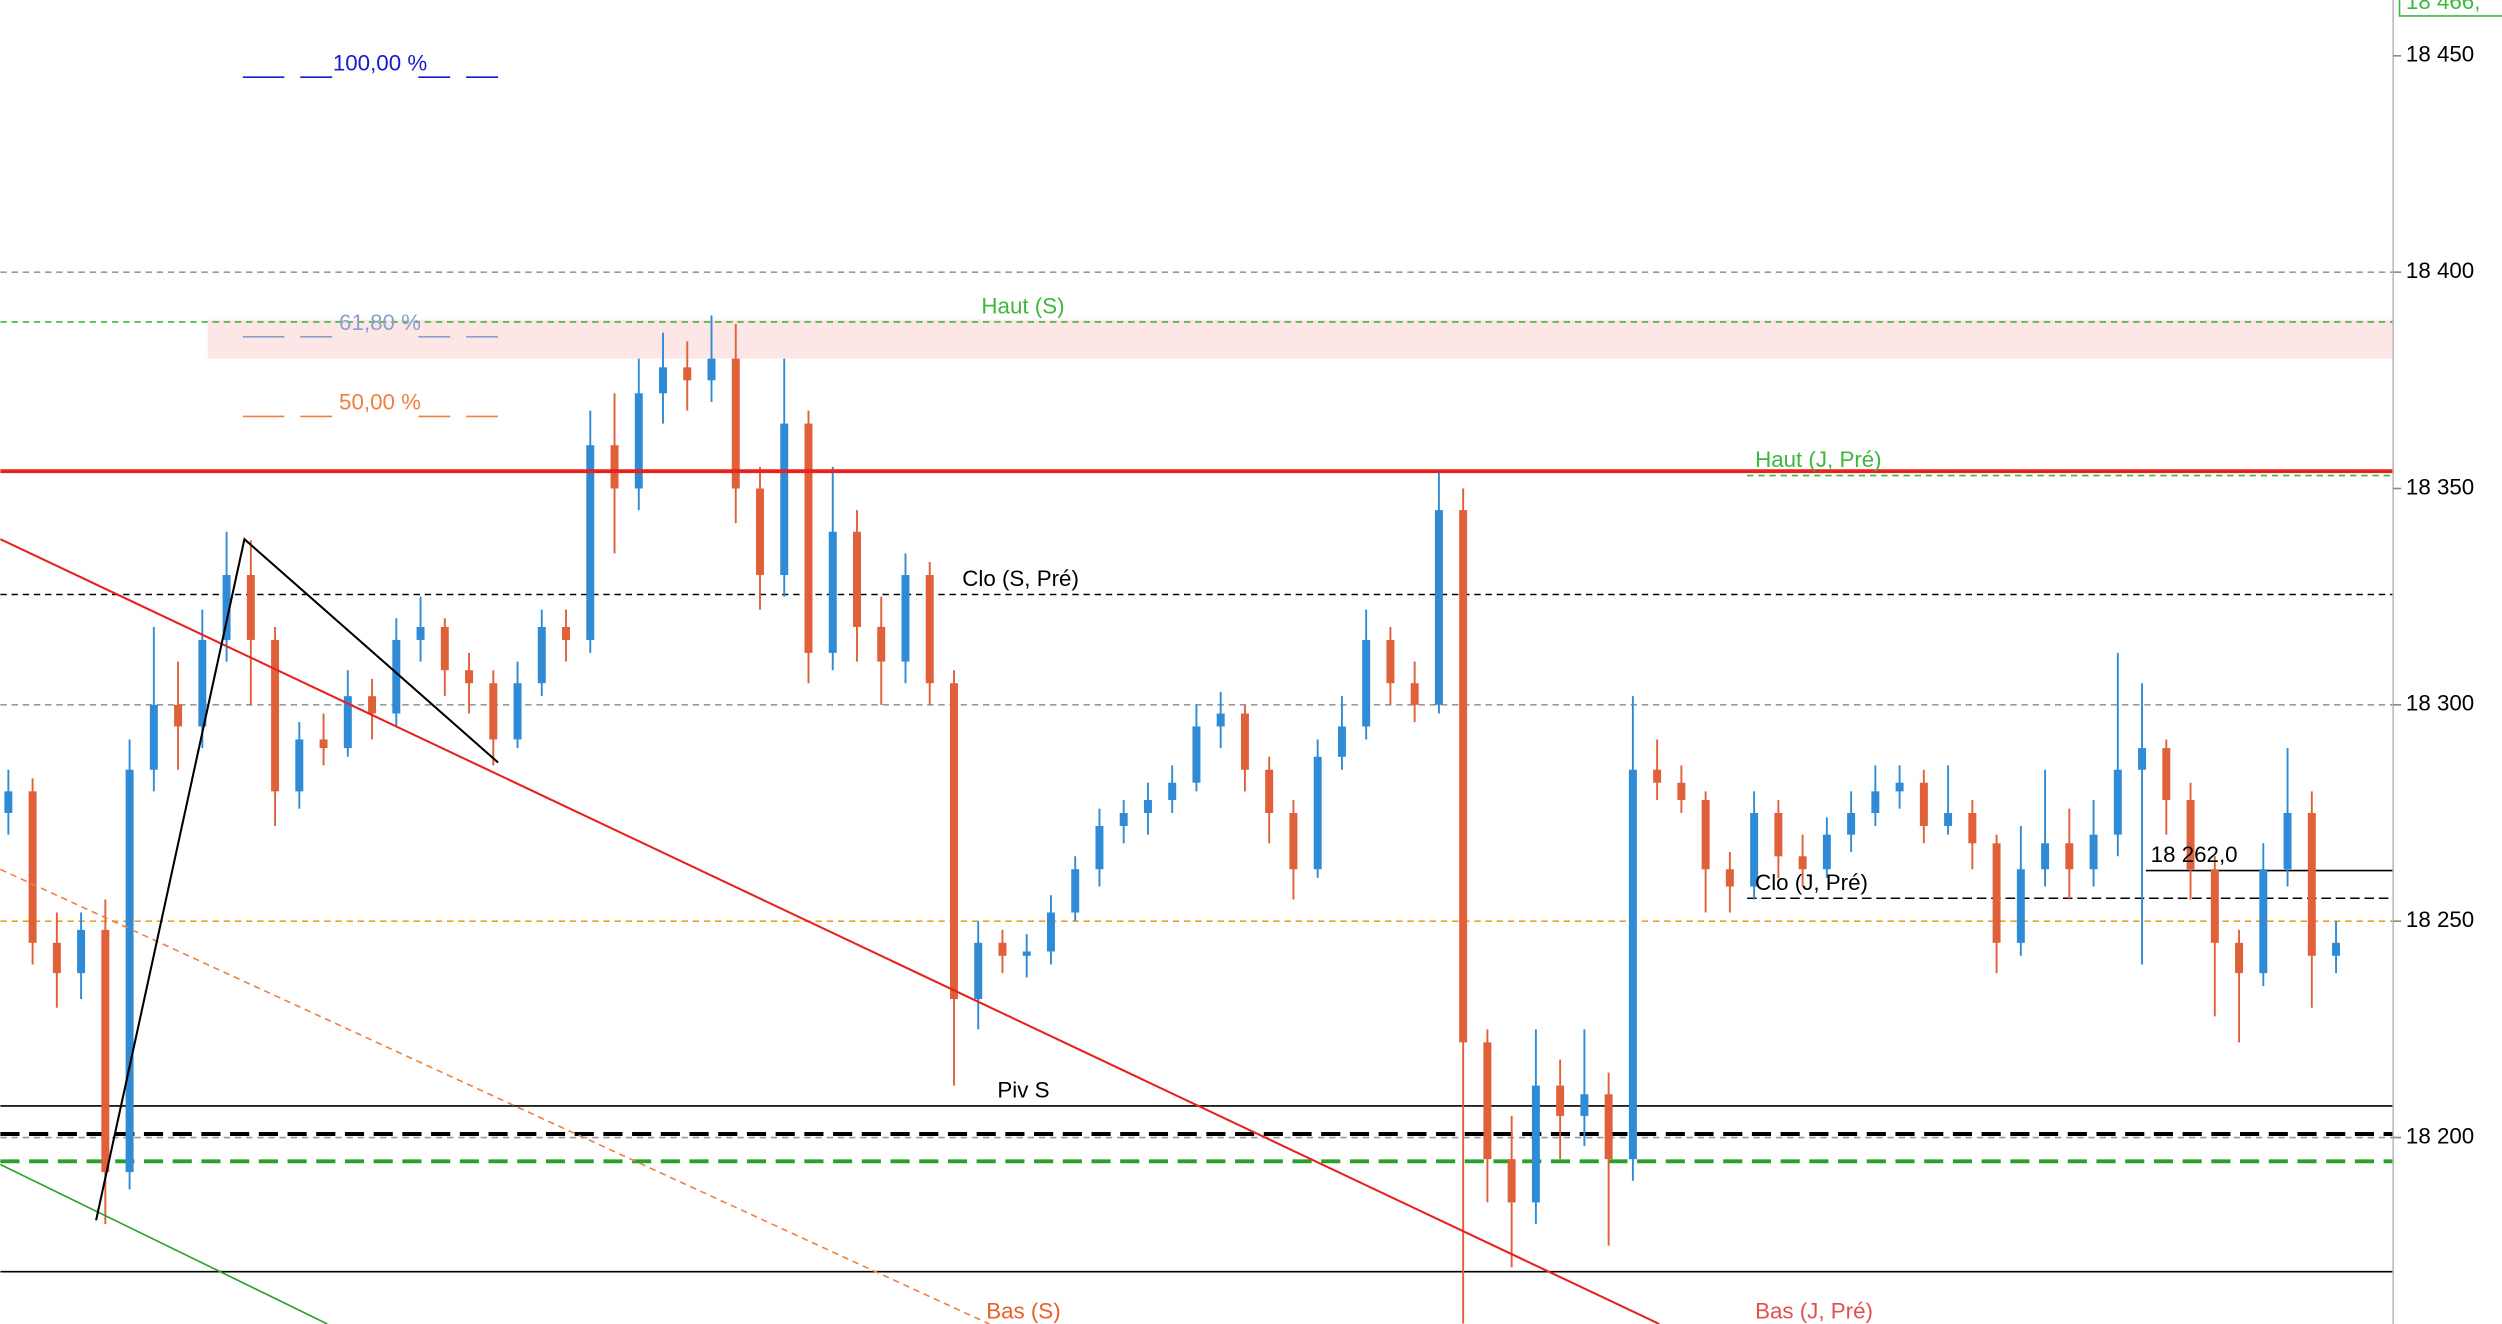  Describe the element at coordinates (1300, 339) in the screenshot. I see `zone` at that location.